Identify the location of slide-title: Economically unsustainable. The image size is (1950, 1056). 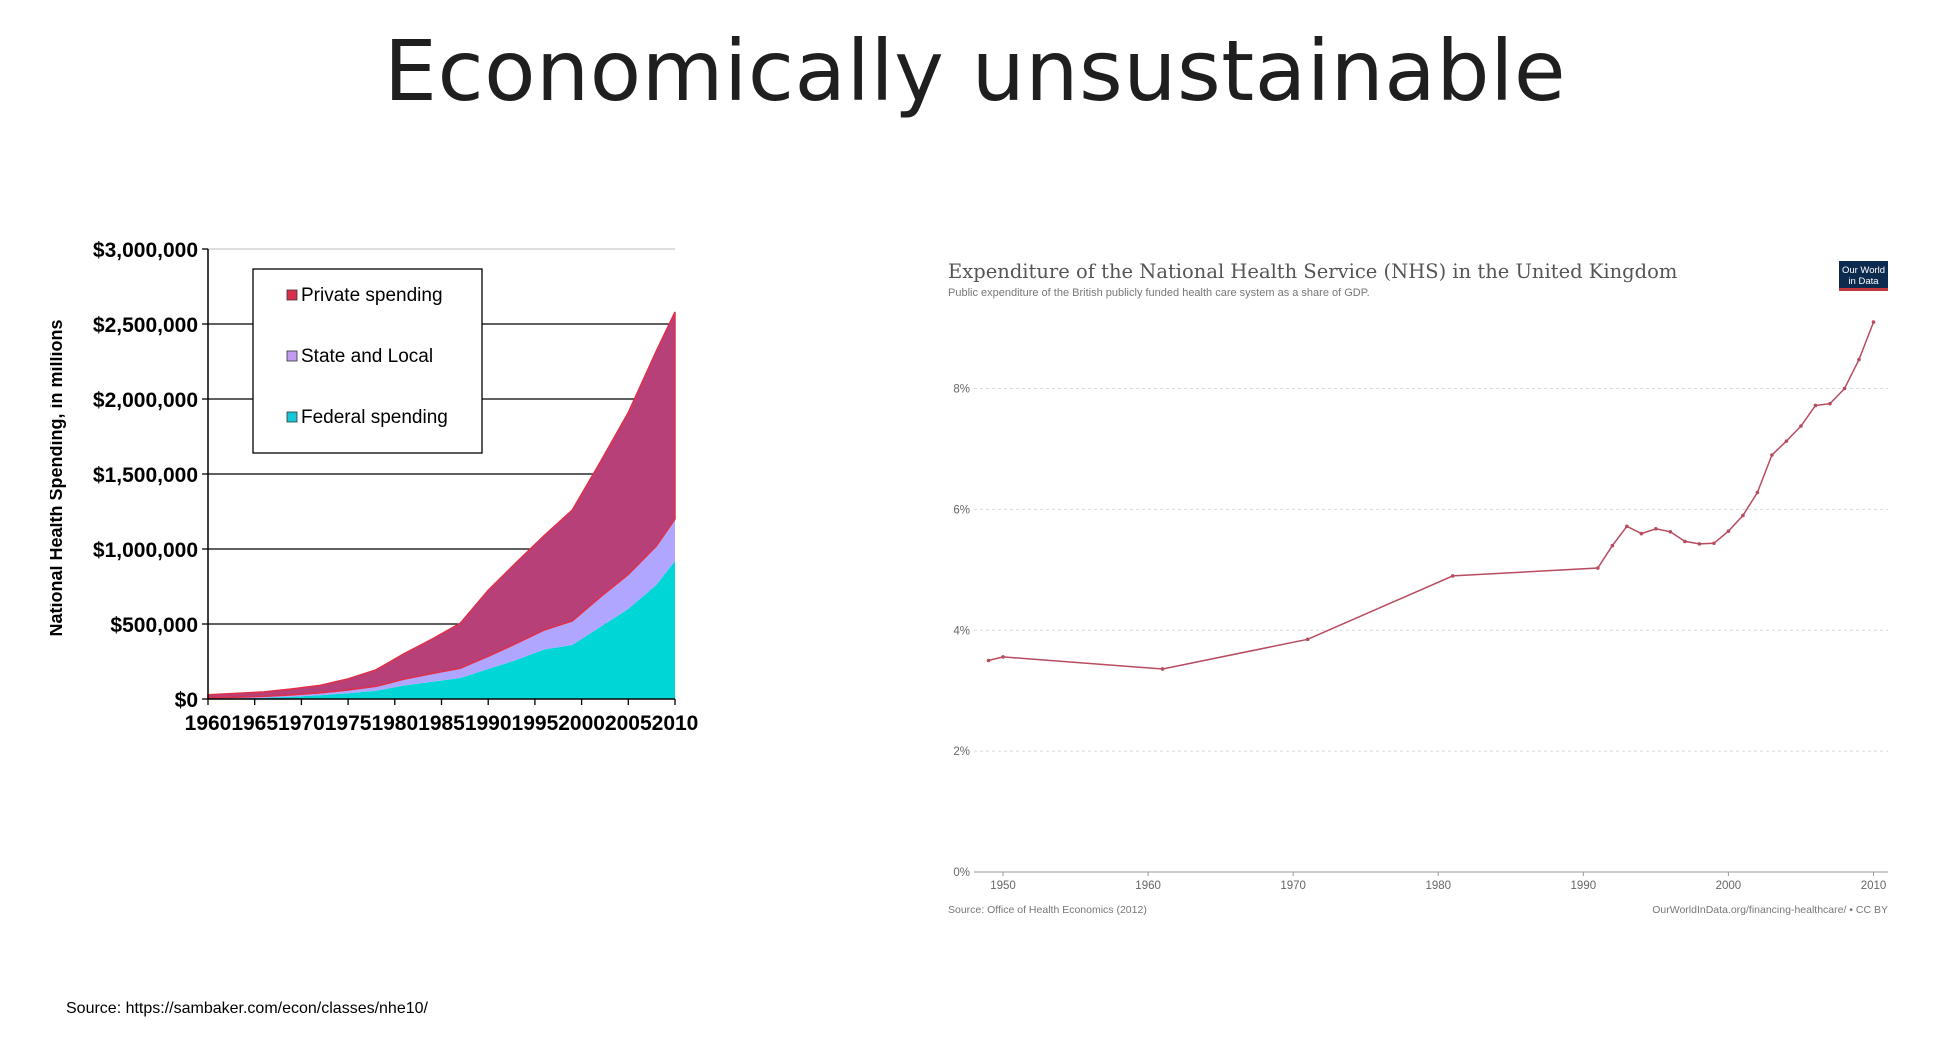
(975, 71).